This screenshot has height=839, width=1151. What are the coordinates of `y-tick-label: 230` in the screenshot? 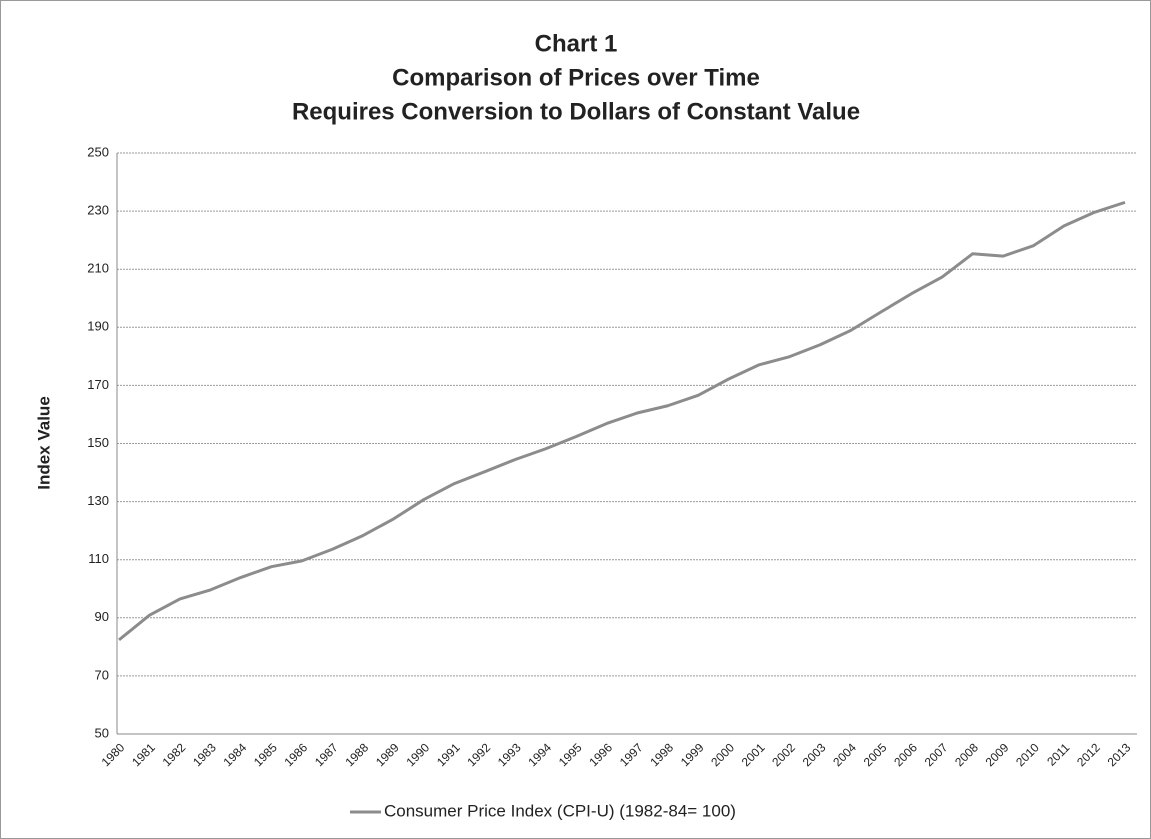 It's located at (98, 210).